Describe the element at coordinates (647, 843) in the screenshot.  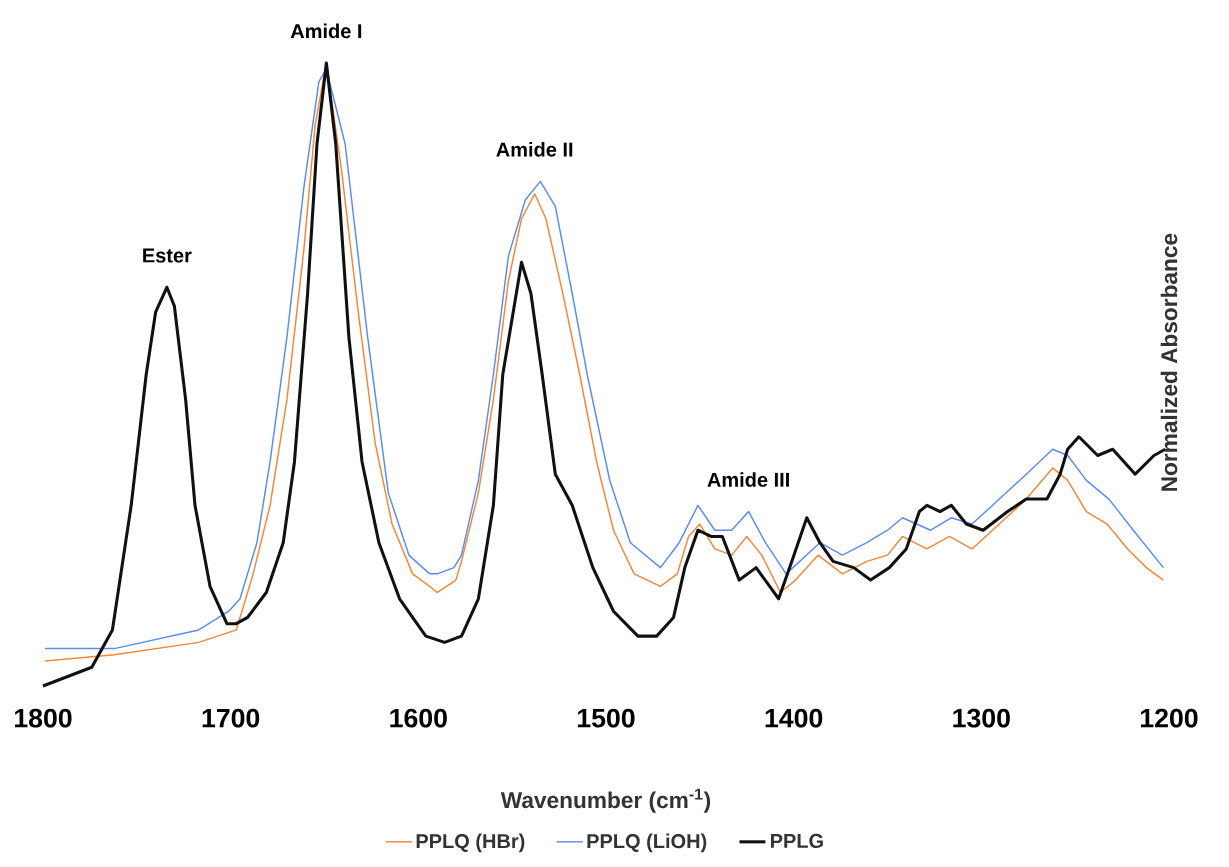
I see `legend-label: PPLQ (LiOH)` at that location.